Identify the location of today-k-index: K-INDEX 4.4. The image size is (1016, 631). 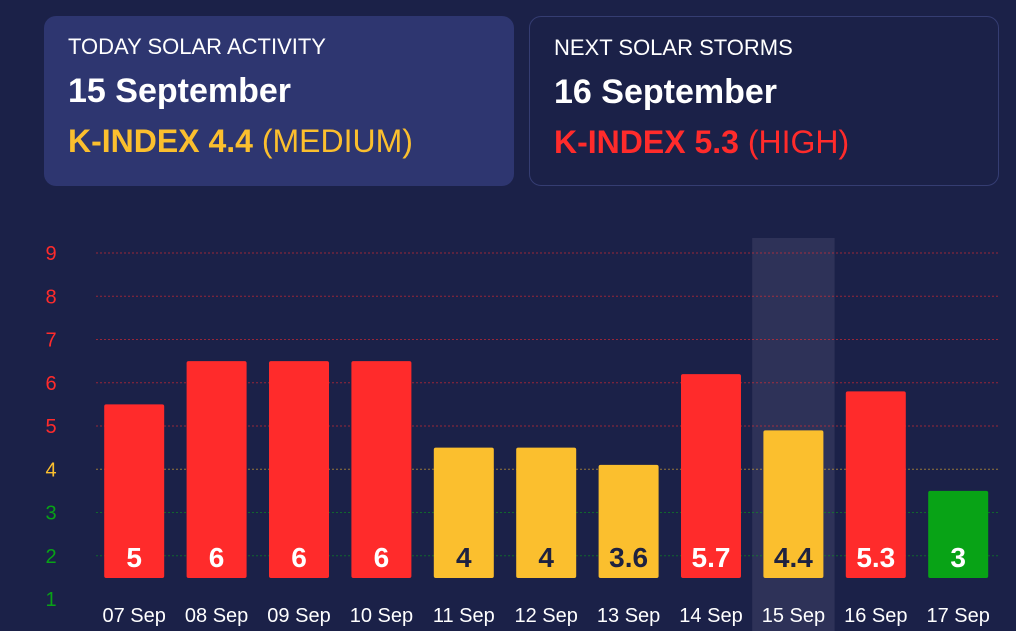
(160, 141).